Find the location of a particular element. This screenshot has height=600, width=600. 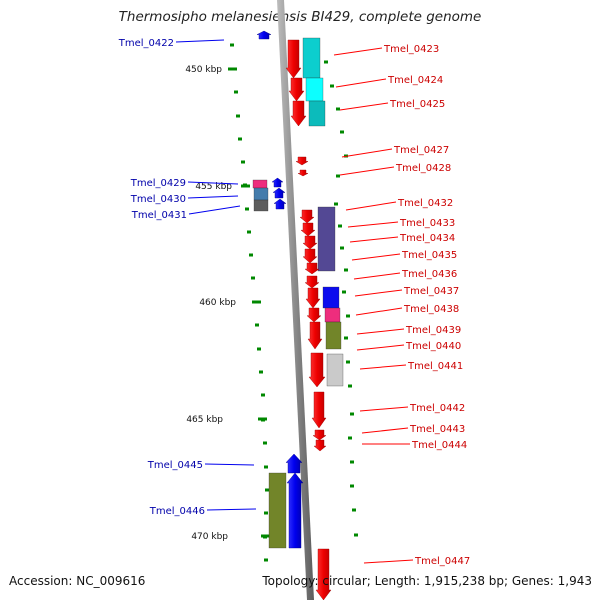

gene-label-reverse: Tmel_0435 is located at coordinates (429, 255).